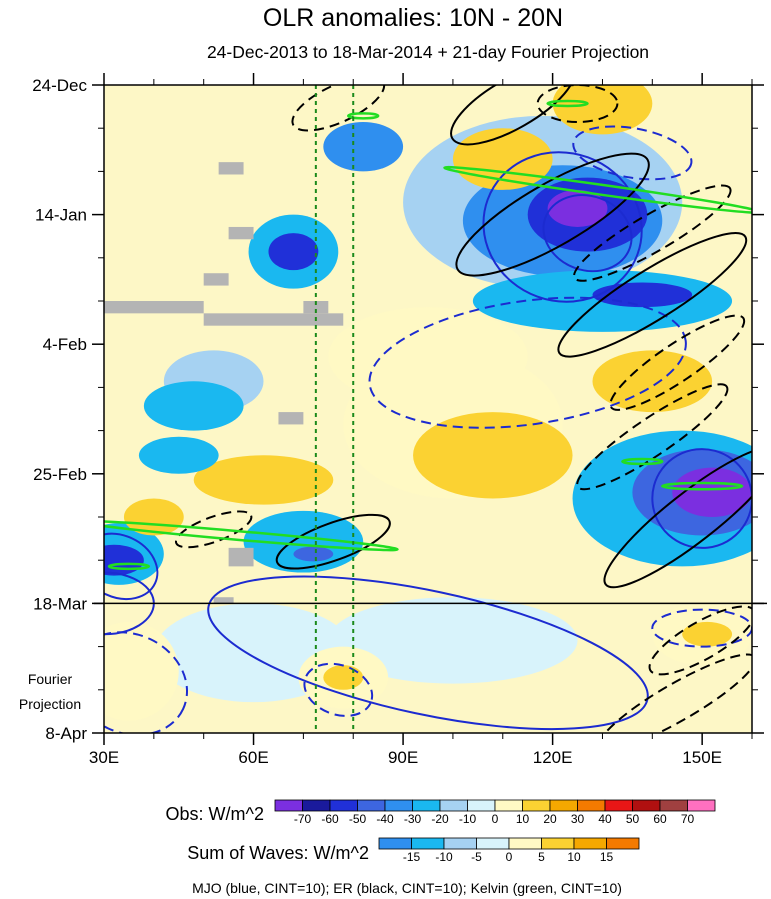  What do you see at coordinates (61, 215) in the screenshot?
I see `y-tick-label: 14-Jan` at bounding box center [61, 215].